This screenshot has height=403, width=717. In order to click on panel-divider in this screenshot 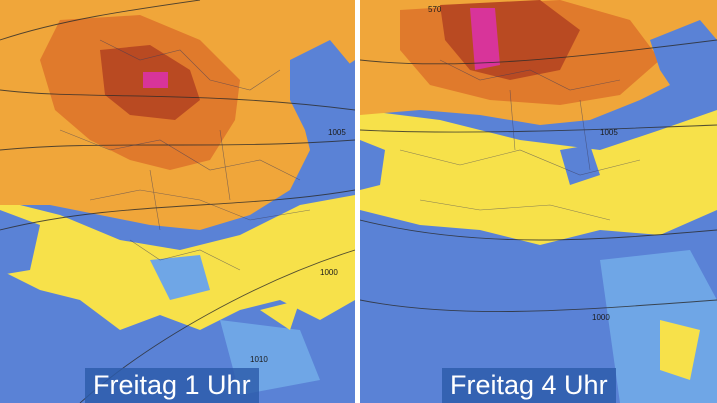, I will do `click(357, 201)`.